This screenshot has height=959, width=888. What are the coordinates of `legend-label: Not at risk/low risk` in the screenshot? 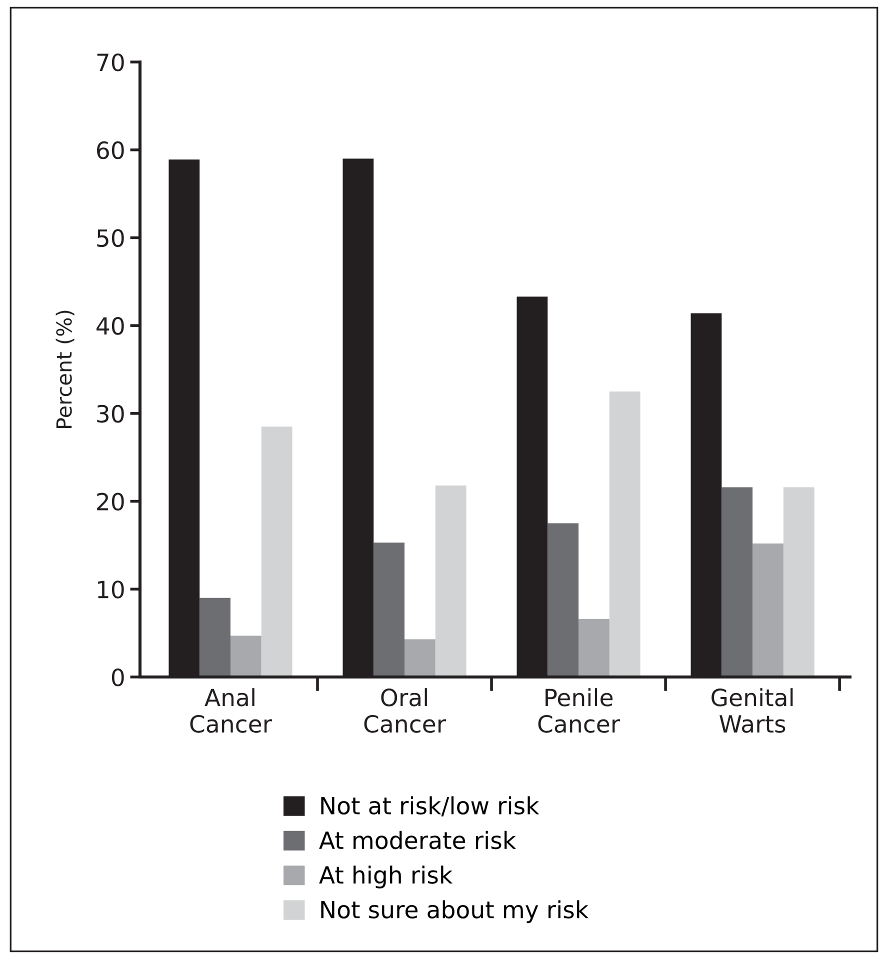 It's located at (430, 806).